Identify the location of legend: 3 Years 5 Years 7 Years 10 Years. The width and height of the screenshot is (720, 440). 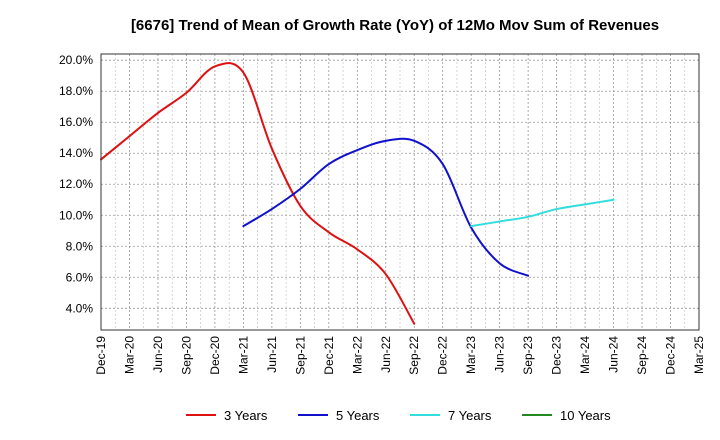
(398, 415).